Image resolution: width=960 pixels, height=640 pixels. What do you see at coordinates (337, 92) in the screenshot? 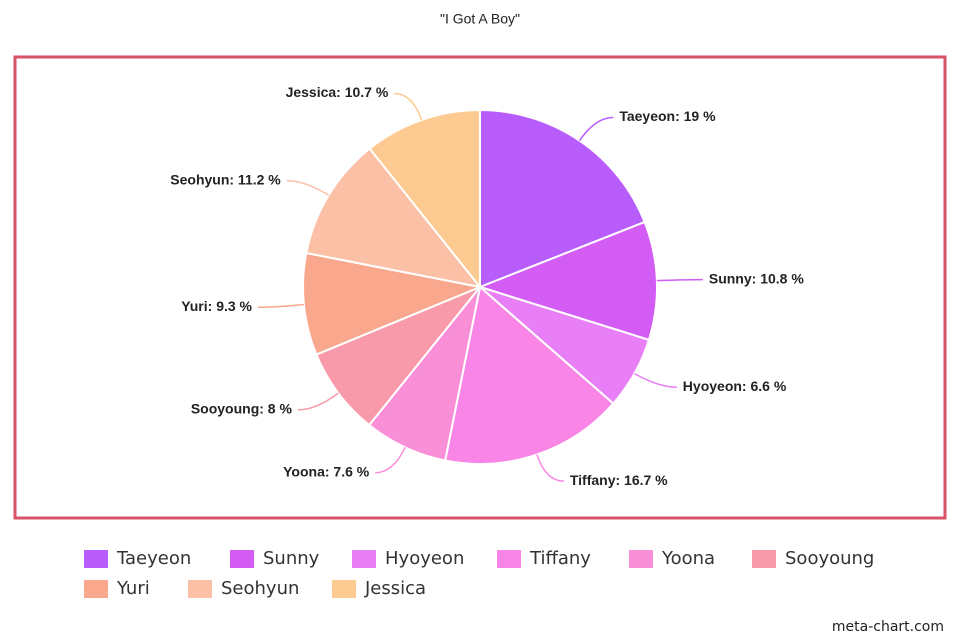
I see `data-label: Jessica: 10.7 %` at bounding box center [337, 92].